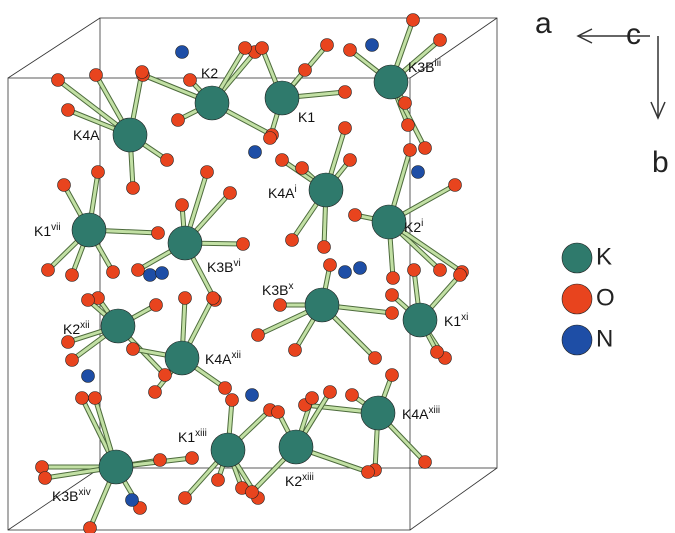  Describe the element at coordinates (424, 66) in the screenshot. I see `atom-label: K3Biii` at that location.